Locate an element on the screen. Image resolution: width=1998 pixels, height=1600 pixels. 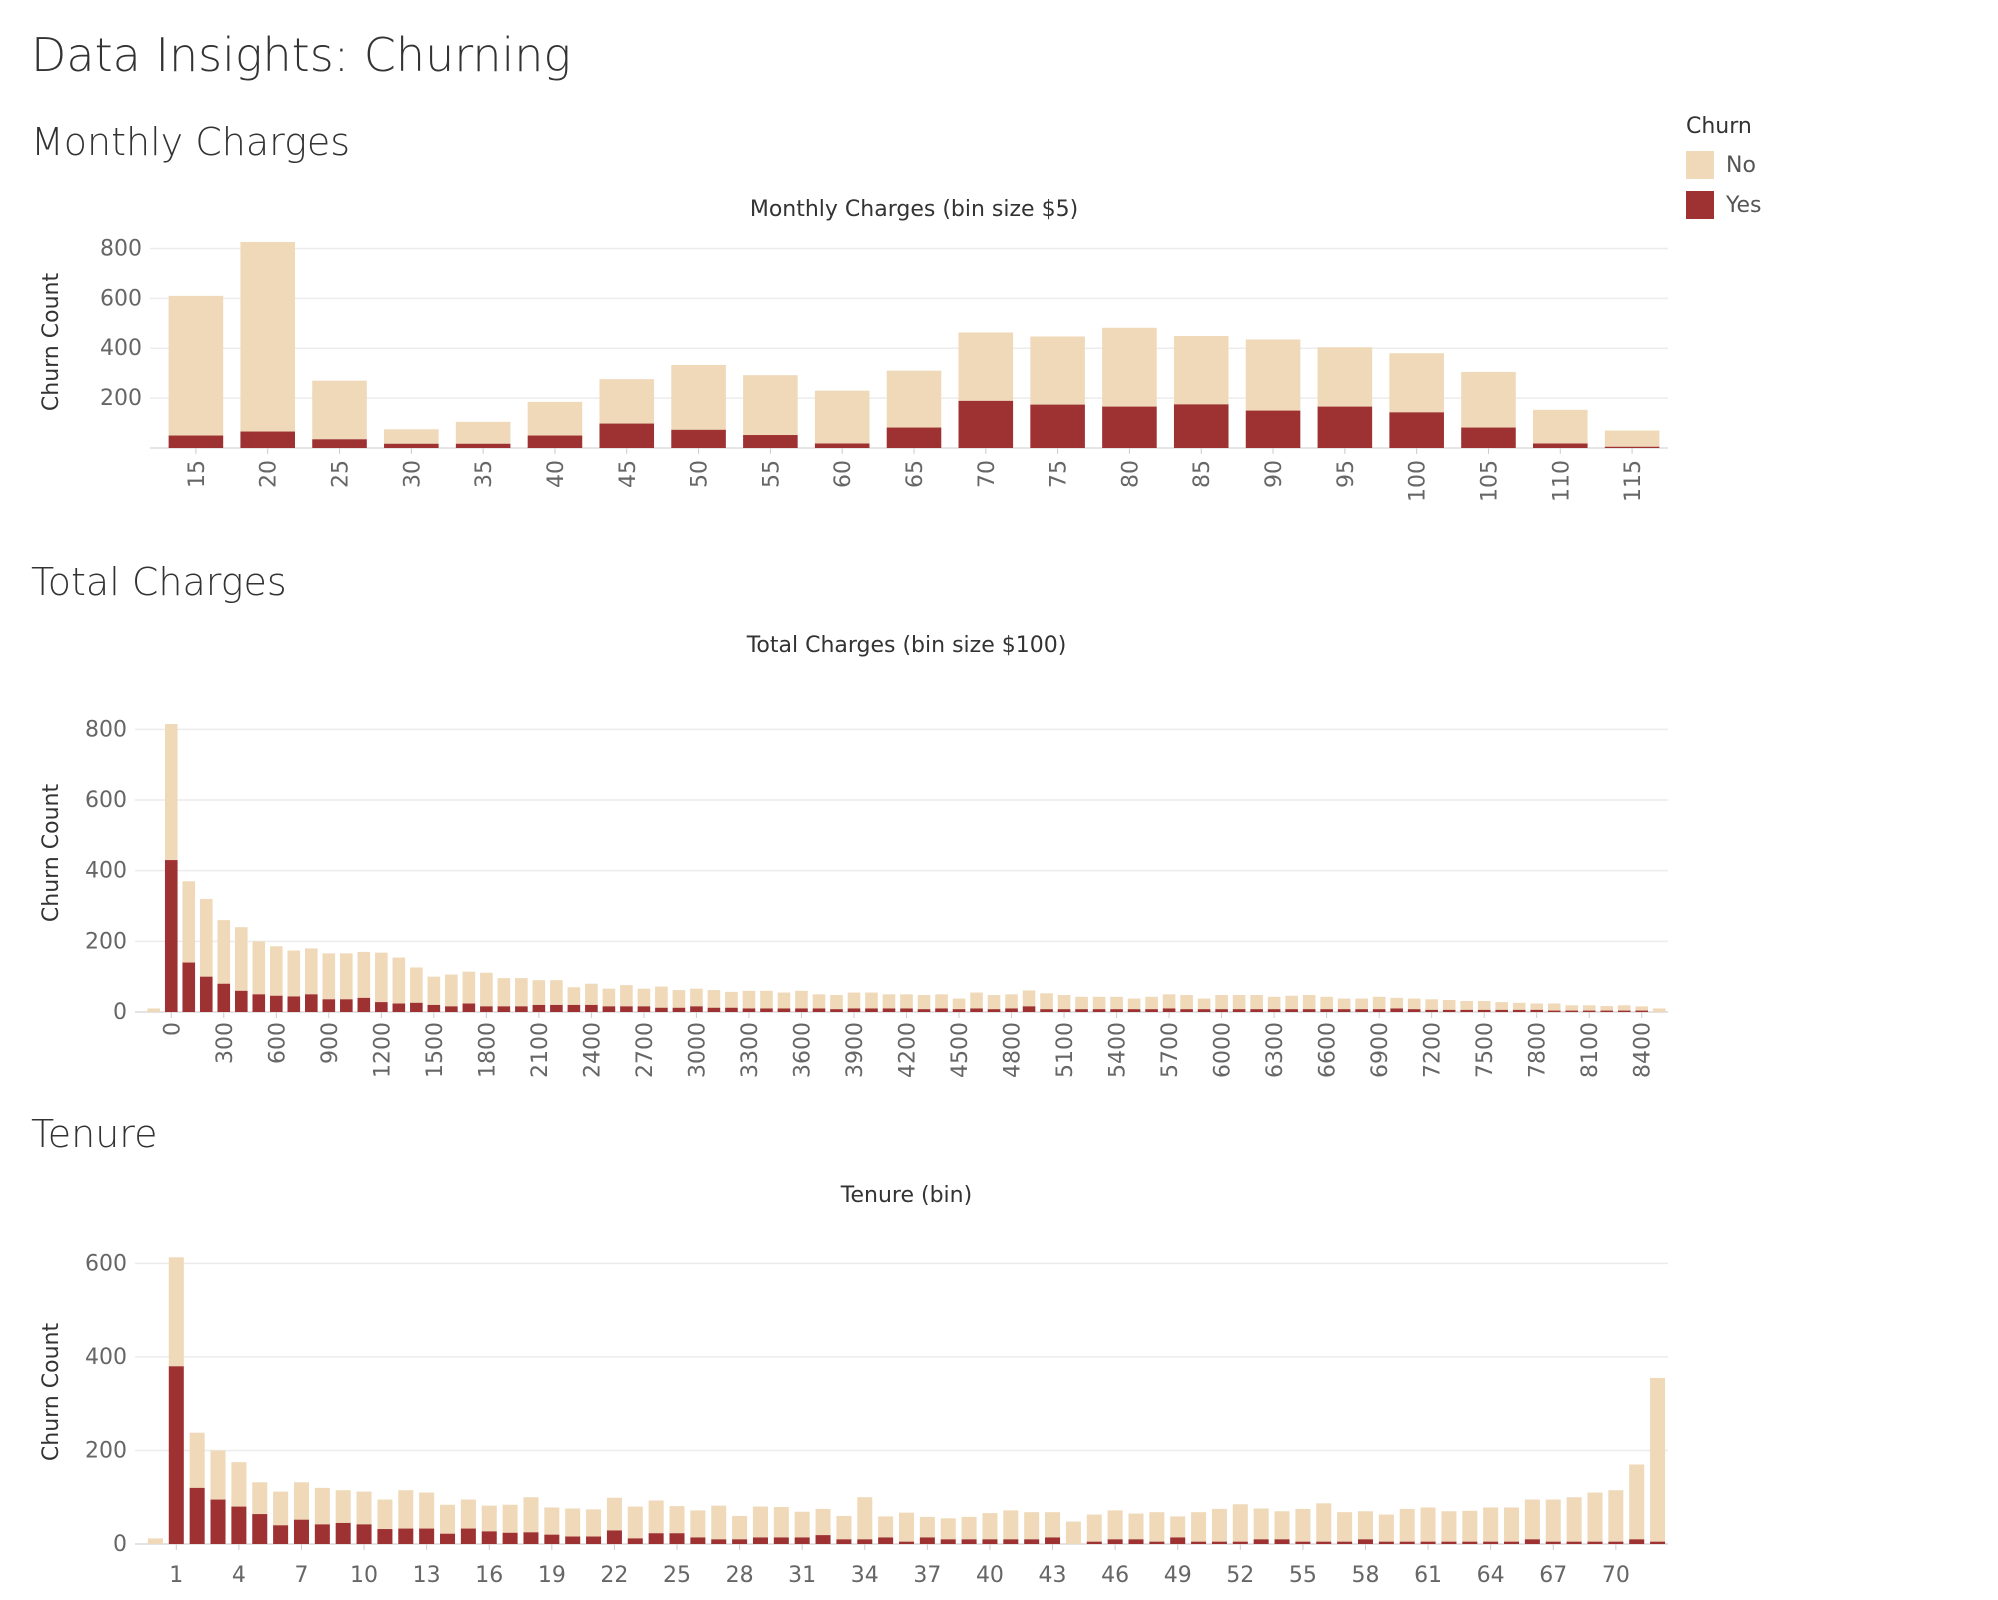
monthly-x-tick-label: 20 is located at coordinates (269, 474).